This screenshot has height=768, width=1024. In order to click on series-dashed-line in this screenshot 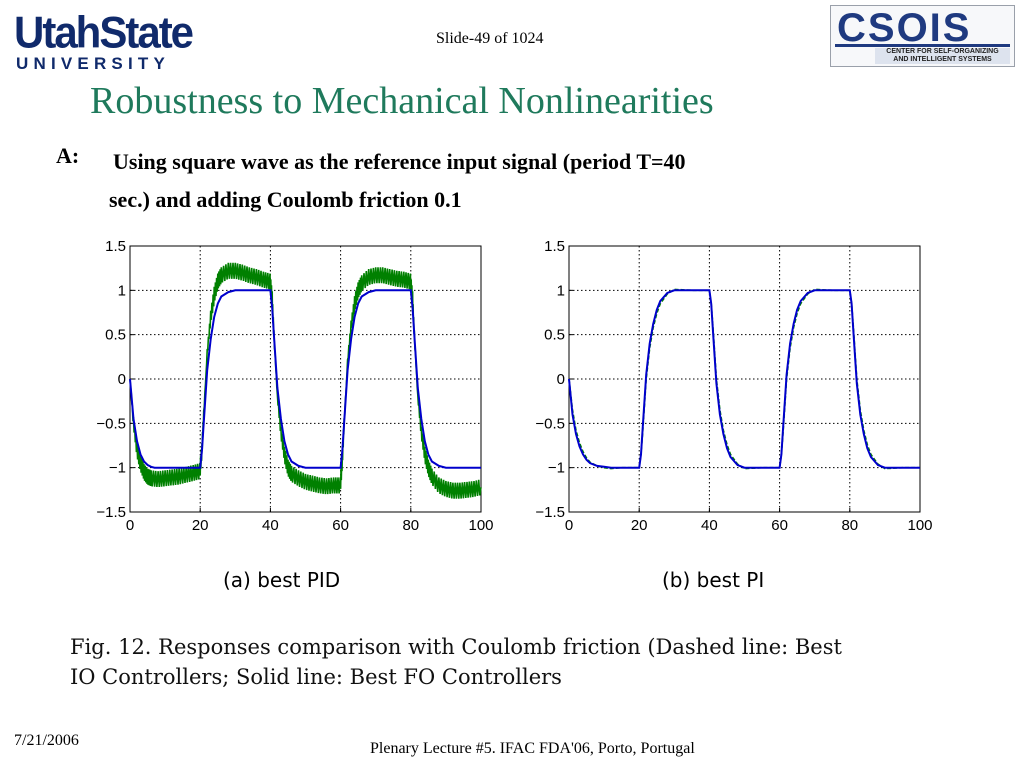, I will do `click(305, 380)`.